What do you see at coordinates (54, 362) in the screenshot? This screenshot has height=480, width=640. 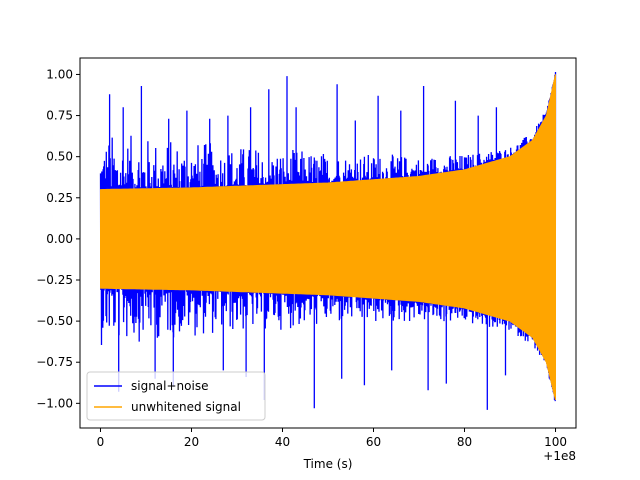 I see `y-tick-label: −0.75` at bounding box center [54, 362].